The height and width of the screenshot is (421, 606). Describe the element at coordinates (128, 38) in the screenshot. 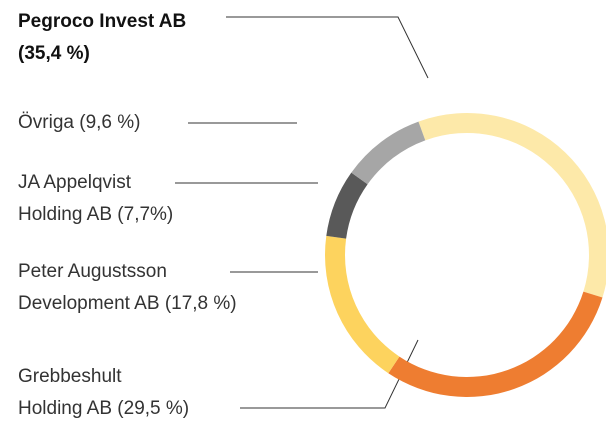

I see `legend-label: Pegroco Invest AB (35,4 %)` at that location.